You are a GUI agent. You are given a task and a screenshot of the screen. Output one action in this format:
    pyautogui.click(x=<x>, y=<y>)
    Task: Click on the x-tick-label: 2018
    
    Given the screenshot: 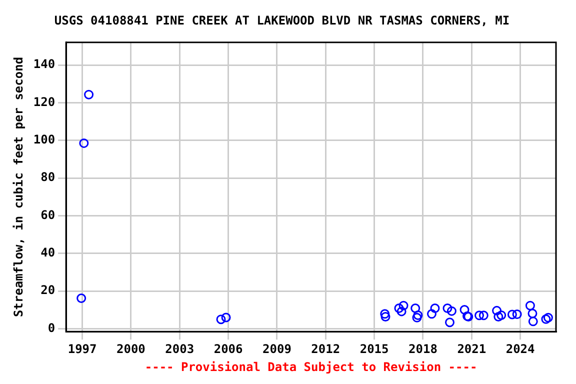 What is the action you would take?
    pyautogui.click(x=423, y=349)
    